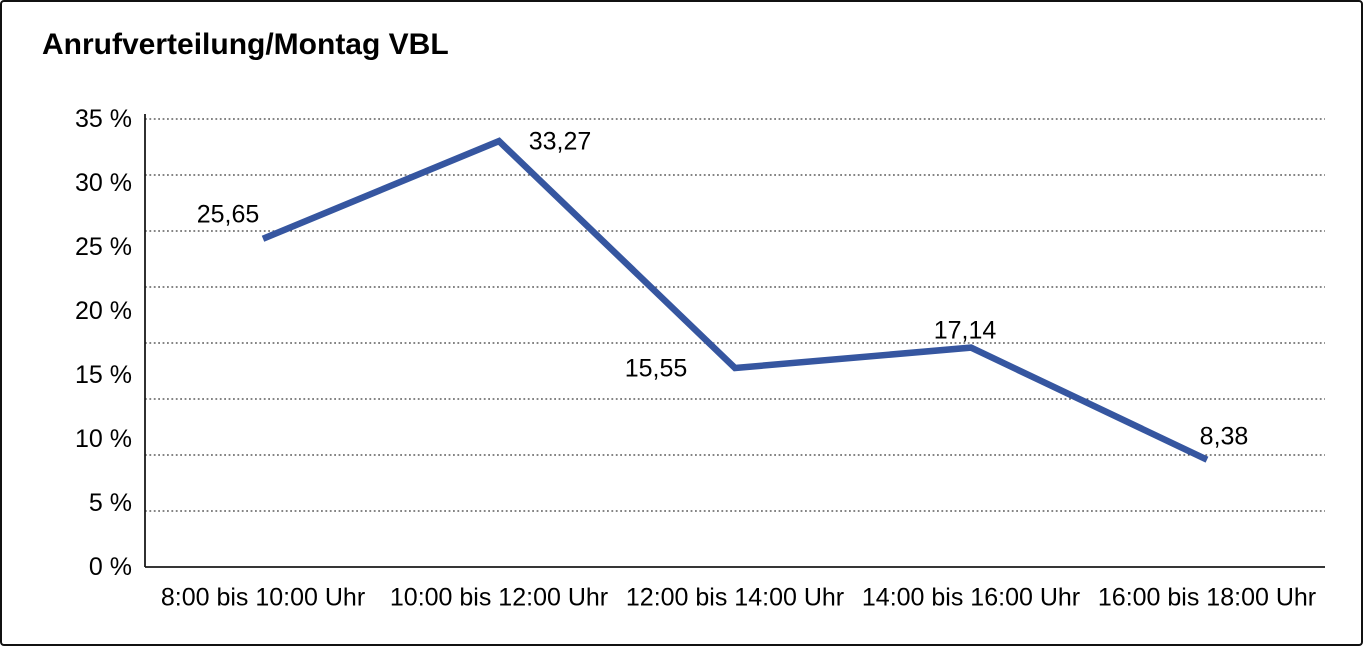 The image size is (1363, 646). What do you see at coordinates (499, 597) in the screenshot?
I see `x-axis-label: 10:00 bis 12:00 Uhr` at bounding box center [499, 597].